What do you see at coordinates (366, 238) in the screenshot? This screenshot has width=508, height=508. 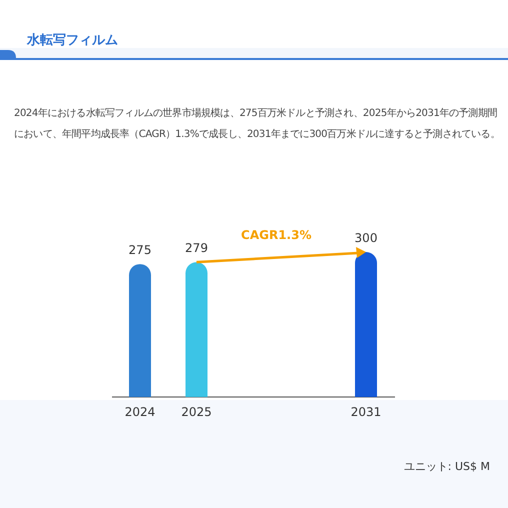 I see `data-label: 300` at bounding box center [366, 238].